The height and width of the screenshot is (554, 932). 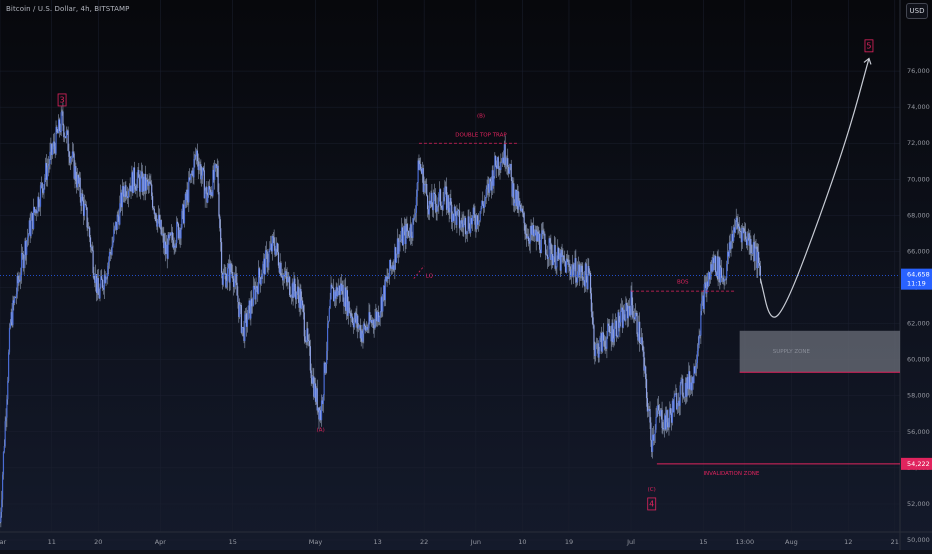 I want to click on supply-zone, so click(x=819, y=351).